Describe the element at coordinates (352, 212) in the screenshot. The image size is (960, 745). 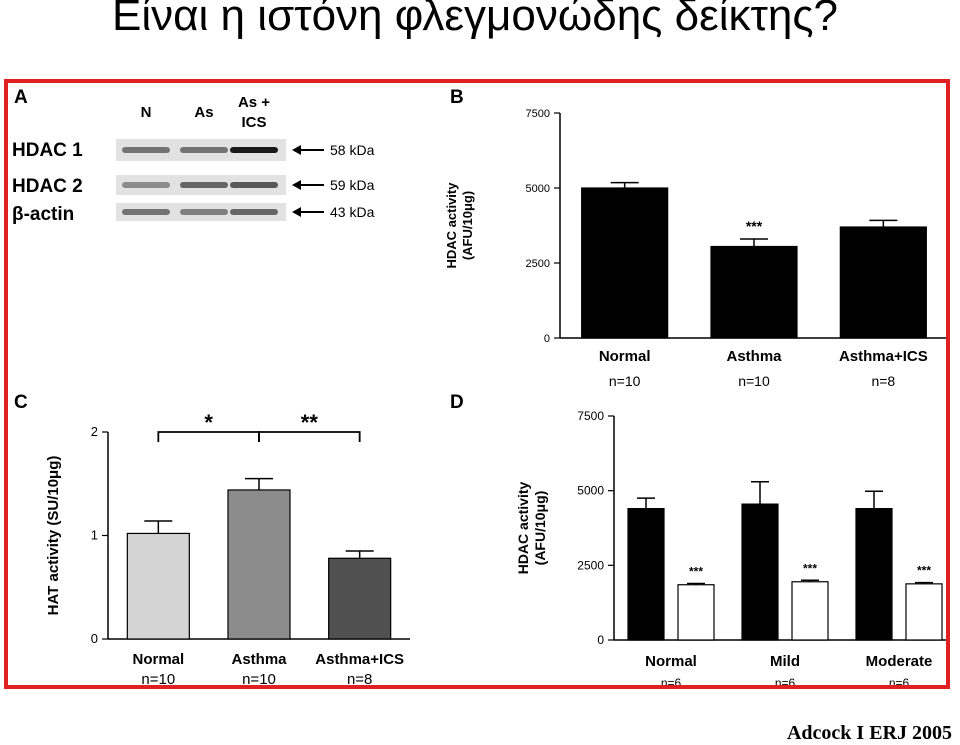
I see `kda-label: 43 kDa` at that location.